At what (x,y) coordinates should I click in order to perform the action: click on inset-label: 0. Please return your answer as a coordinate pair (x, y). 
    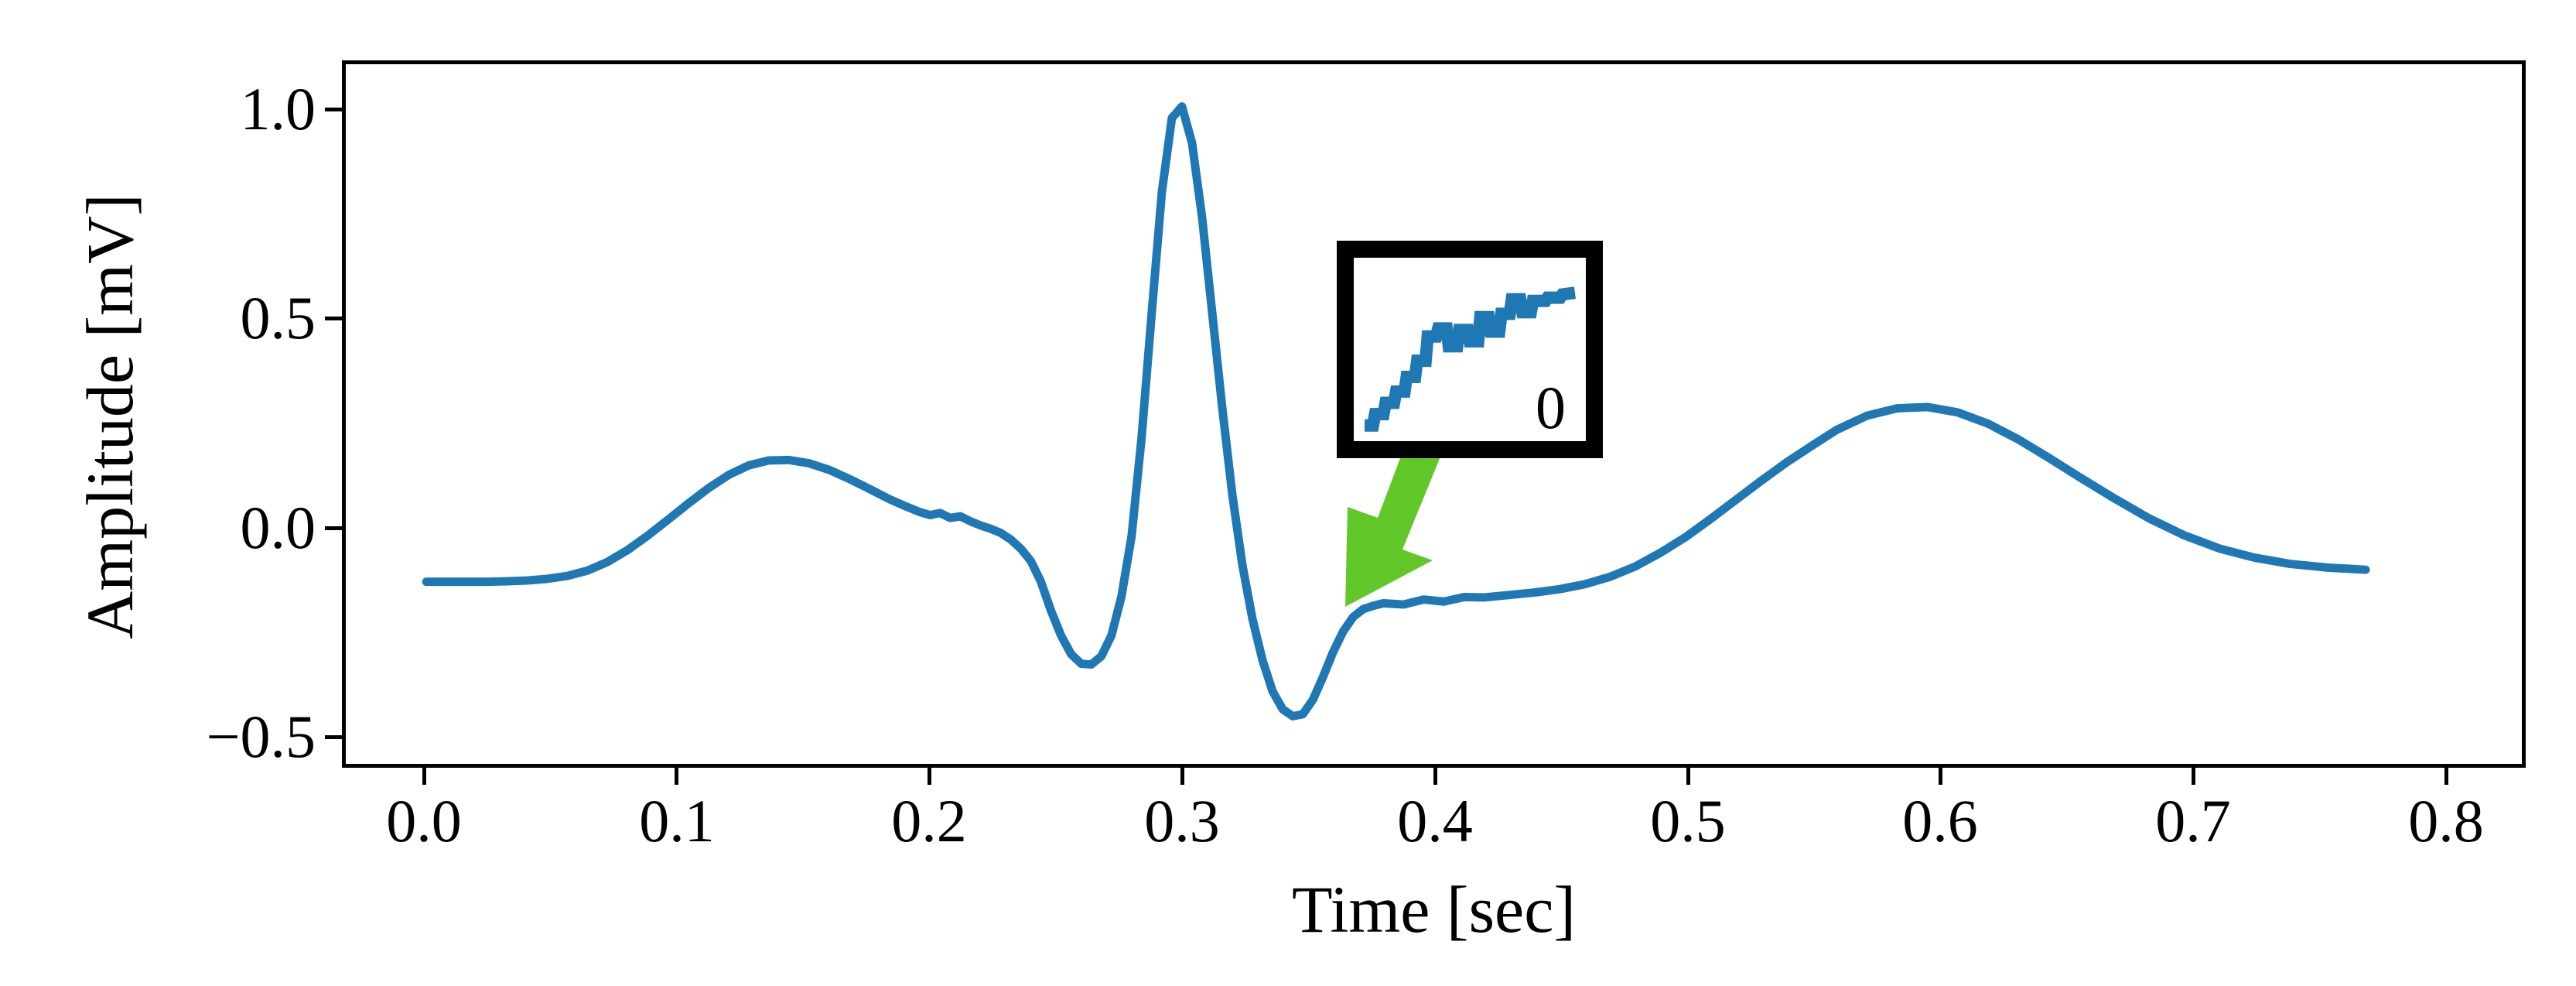
    Looking at the image, I should click on (1551, 407).